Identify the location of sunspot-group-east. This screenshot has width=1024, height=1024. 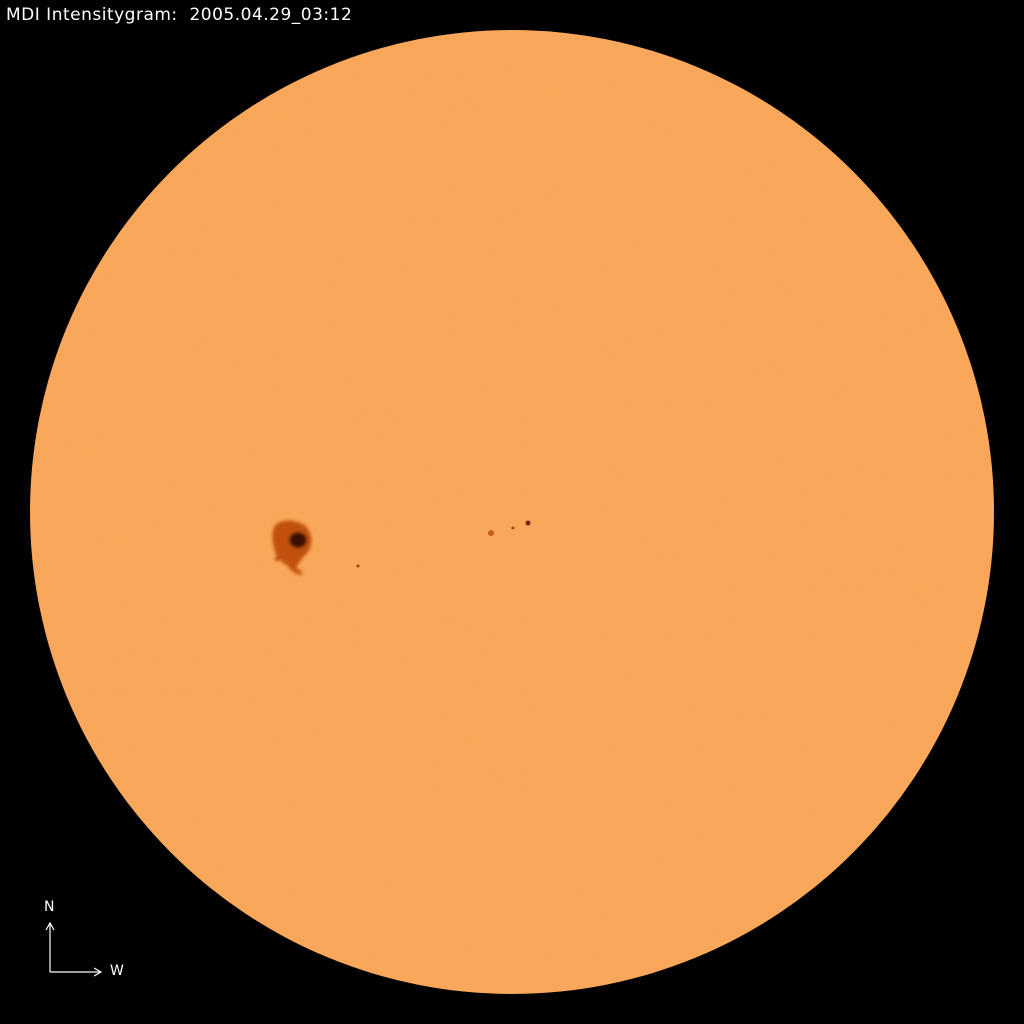
(292, 547).